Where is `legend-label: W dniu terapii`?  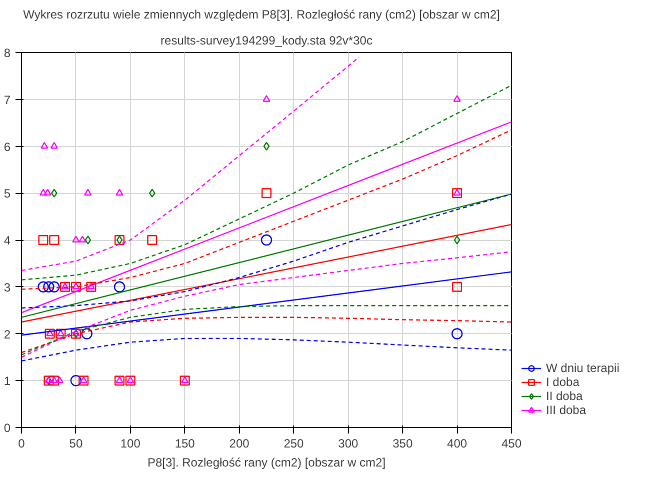 legend-label: W dniu terapii is located at coordinates (583, 368).